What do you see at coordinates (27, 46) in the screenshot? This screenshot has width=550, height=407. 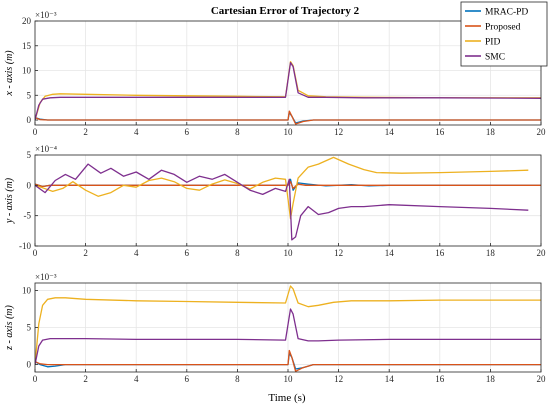 I see `y-tick-label: 15` at bounding box center [27, 46].